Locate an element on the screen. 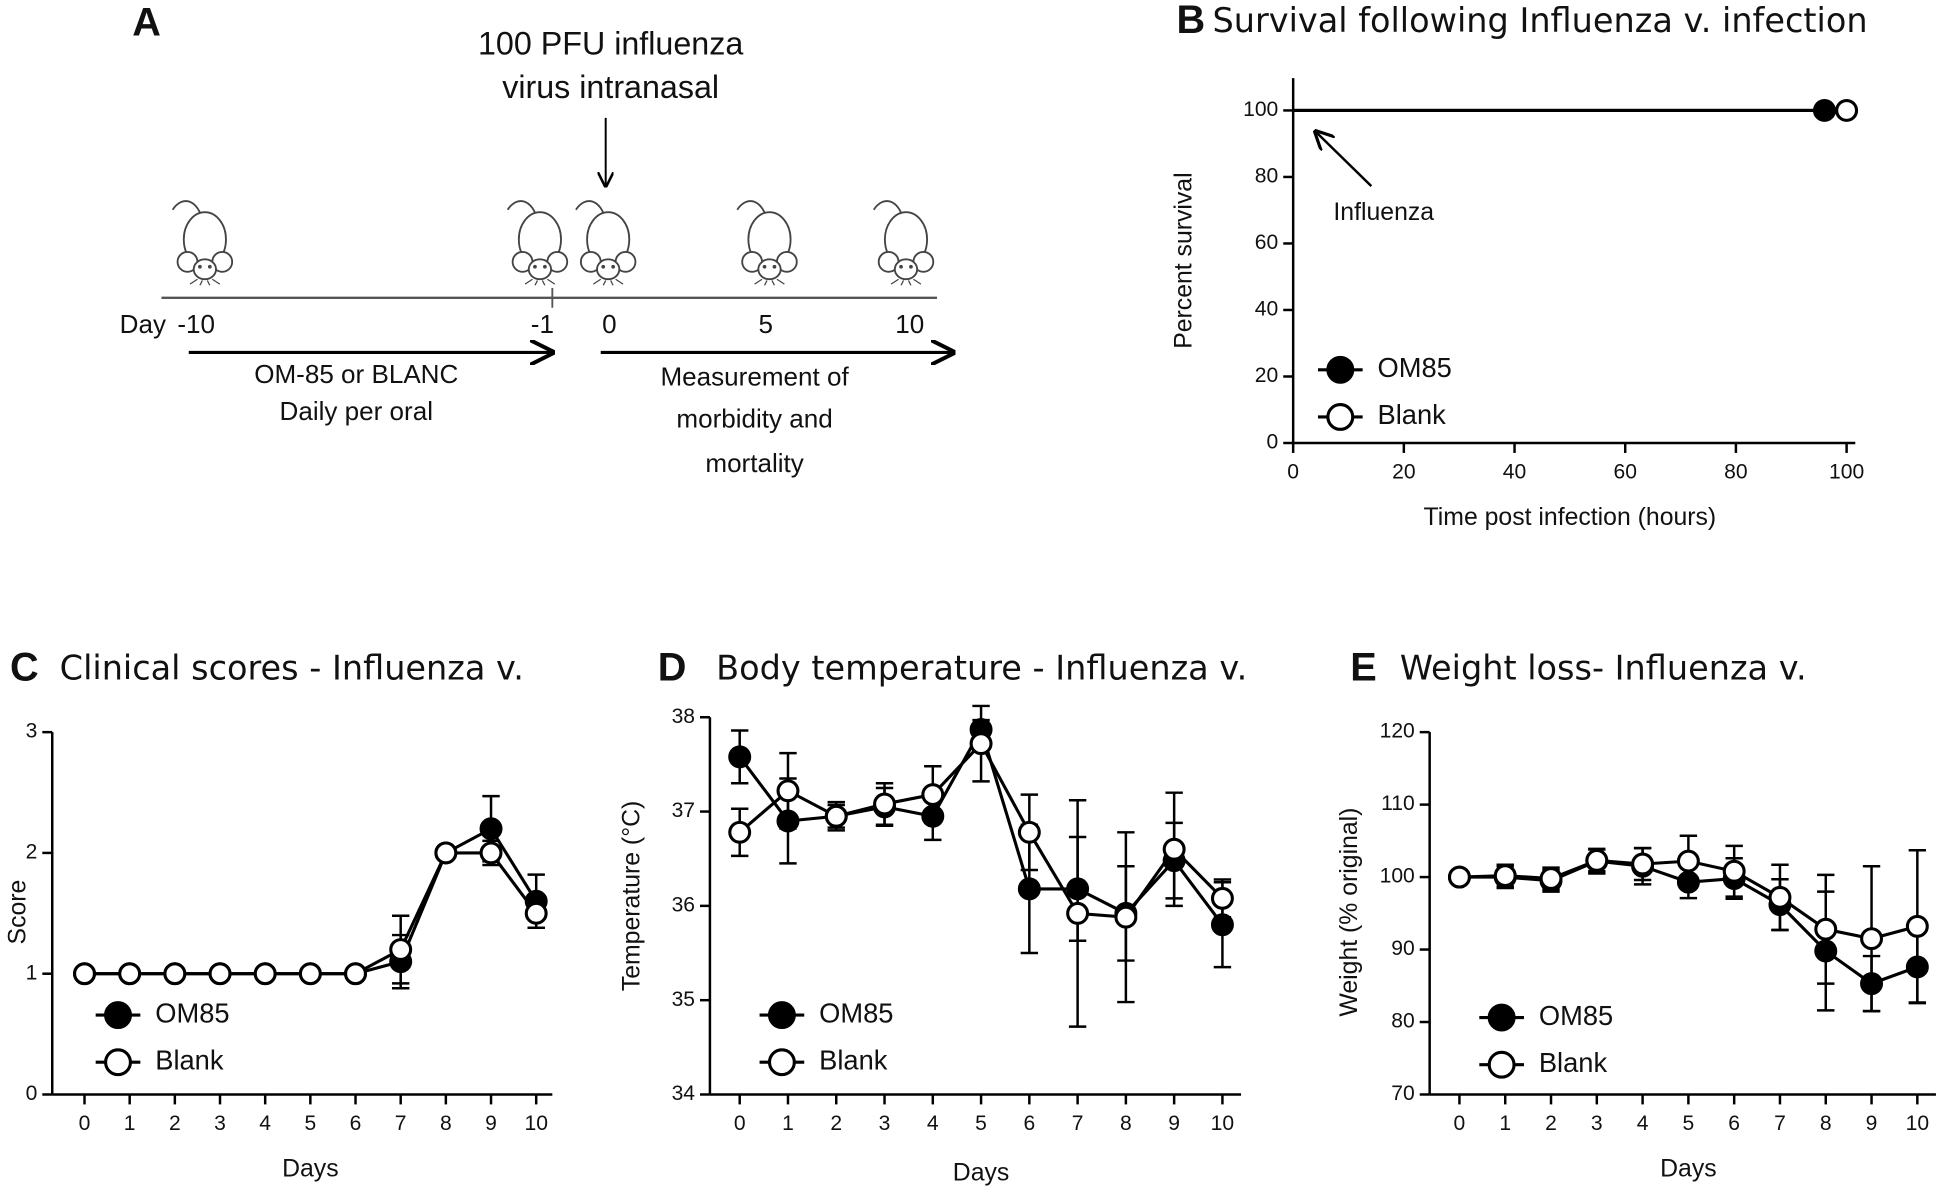  x-tick-label: 2 is located at coordinates (1551, 1123).